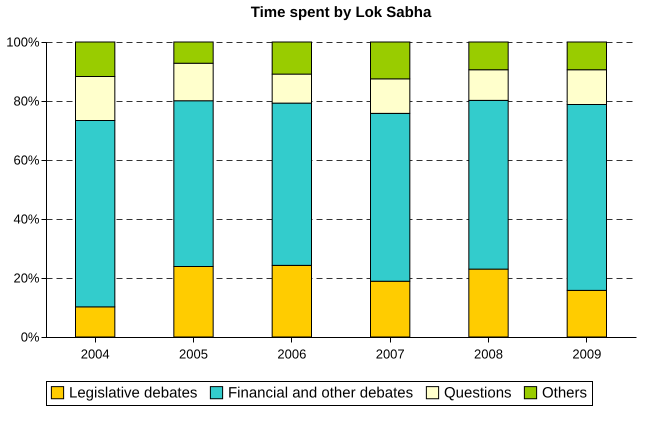 The height and width of the screenshot is (434, 670). Describe the element at coordinates (565, 393) in the screenshot. I see `legend-label: Others` at that location.